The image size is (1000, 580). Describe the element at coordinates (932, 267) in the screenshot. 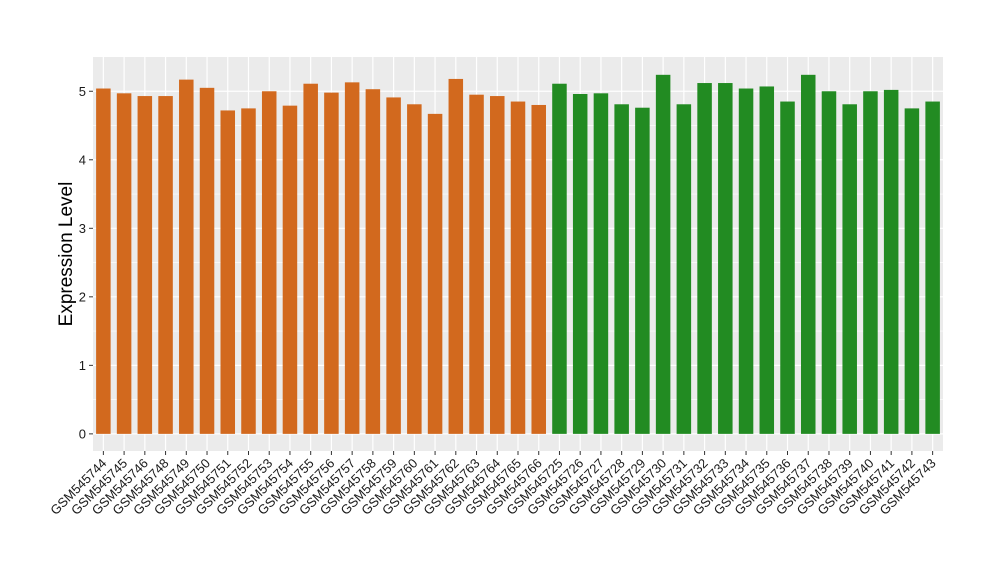

I see `bar-GSM545743` at that location.